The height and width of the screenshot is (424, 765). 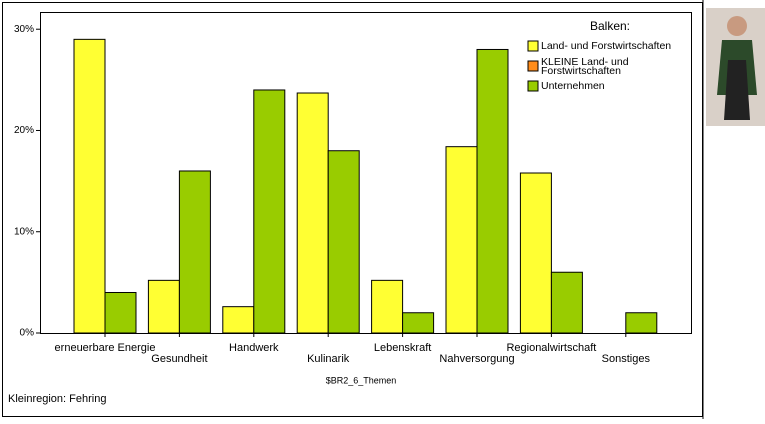 What do you see at coordinates (581, 71) in the screenshot?
I see `legend-label-line: Forstwirtschaften` at bounding box center [581, 71].